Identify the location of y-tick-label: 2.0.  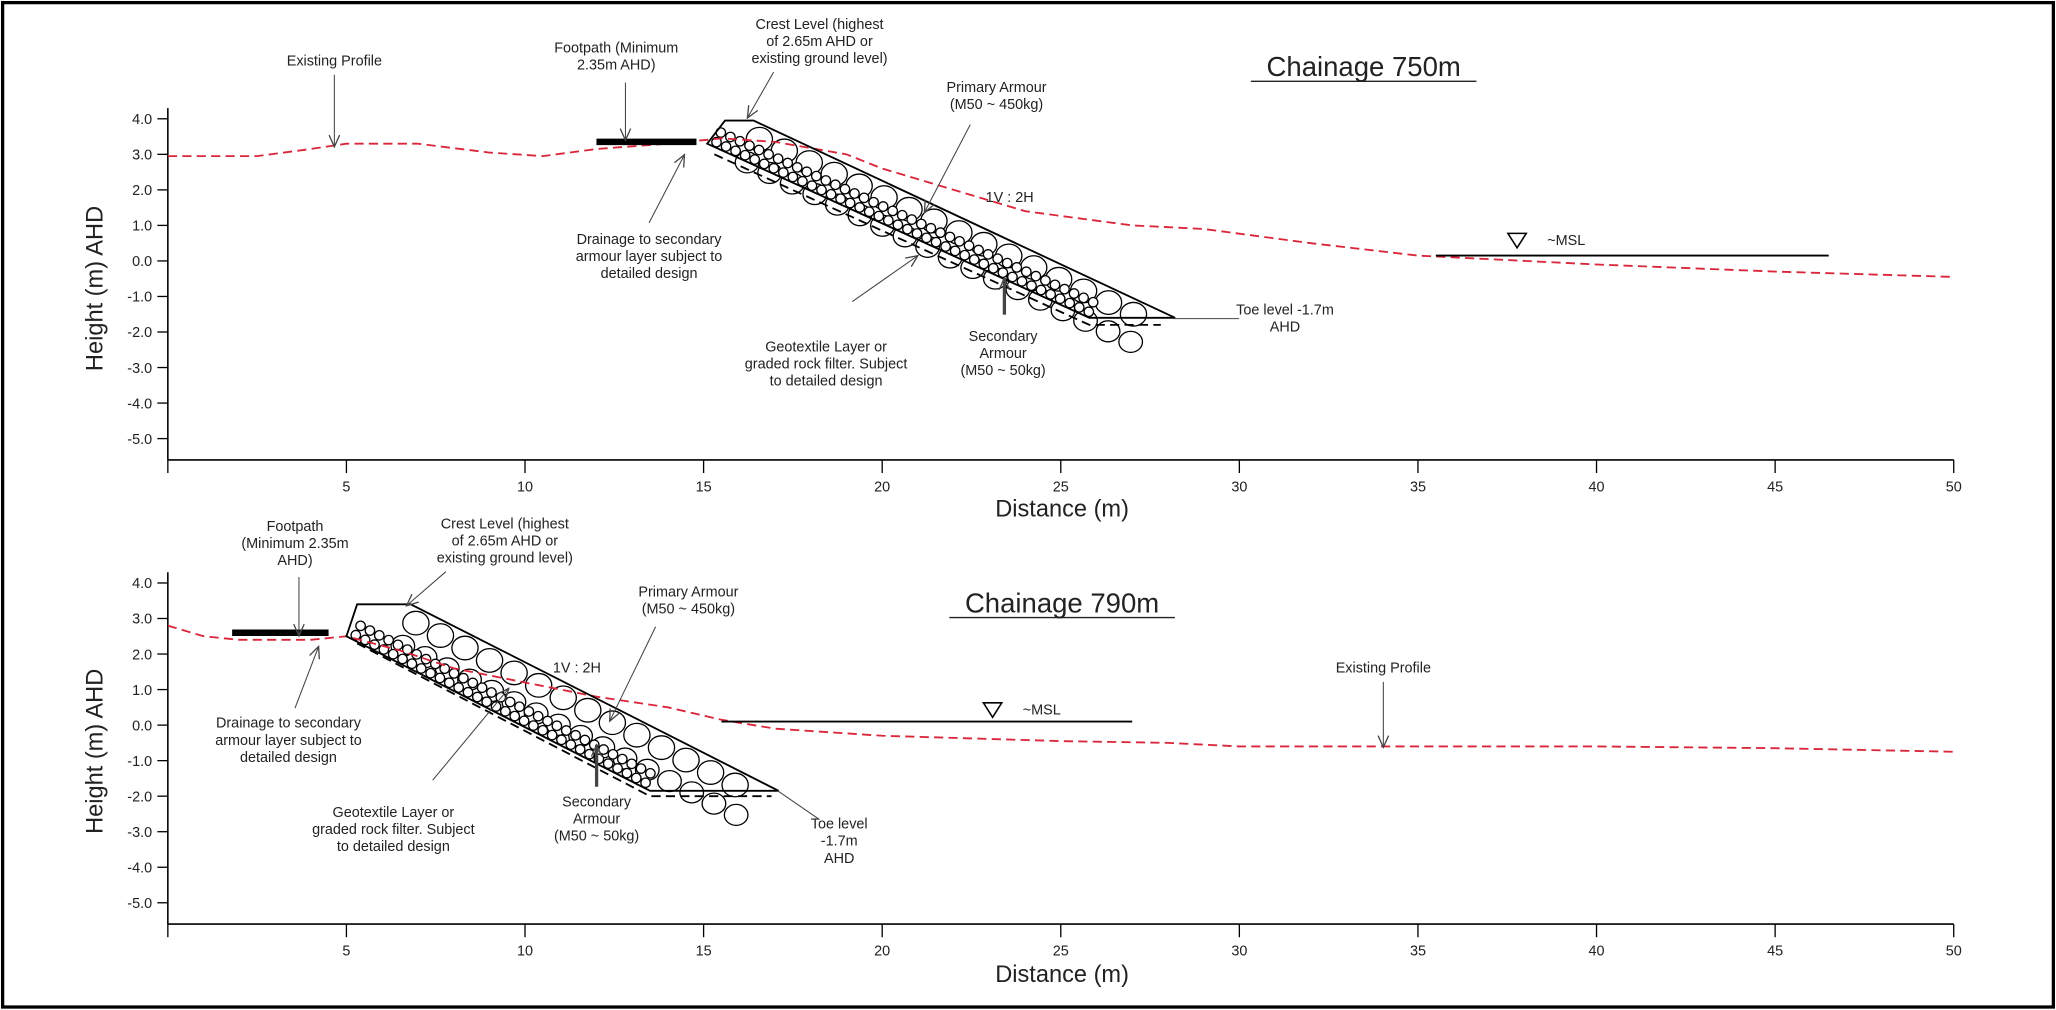
(142, 655).